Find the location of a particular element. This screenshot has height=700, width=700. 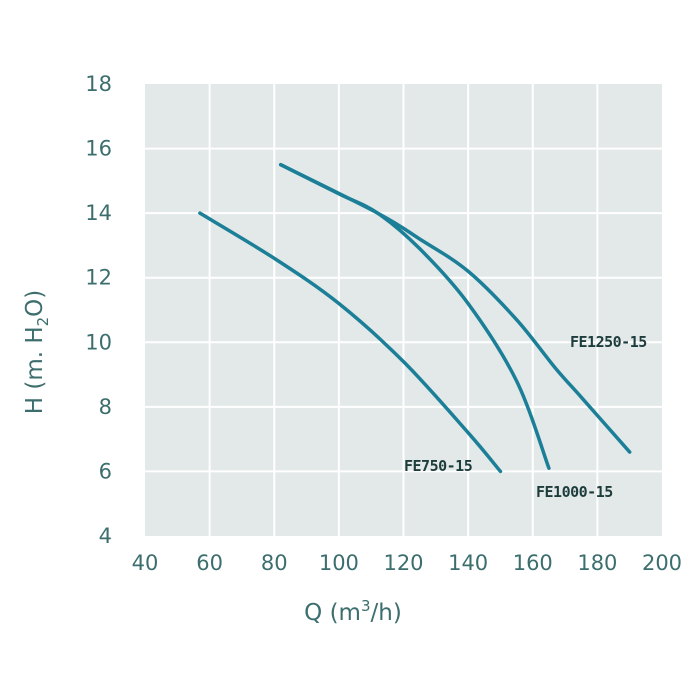

x-tick-label: 180 is located at coordinates (597, 563).